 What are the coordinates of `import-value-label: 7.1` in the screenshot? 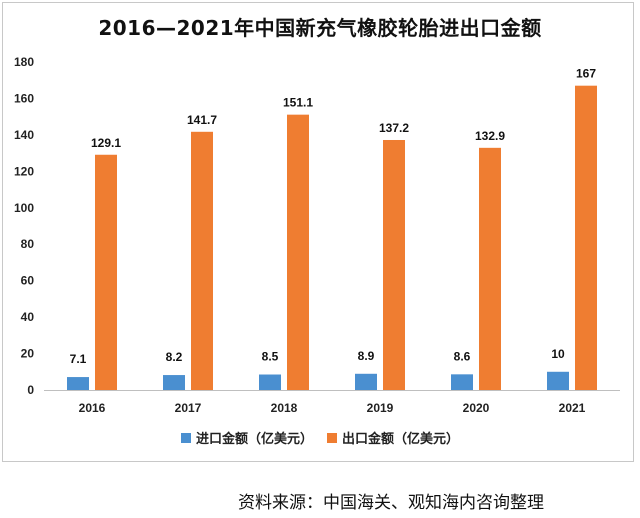 It's located at (78, 359).